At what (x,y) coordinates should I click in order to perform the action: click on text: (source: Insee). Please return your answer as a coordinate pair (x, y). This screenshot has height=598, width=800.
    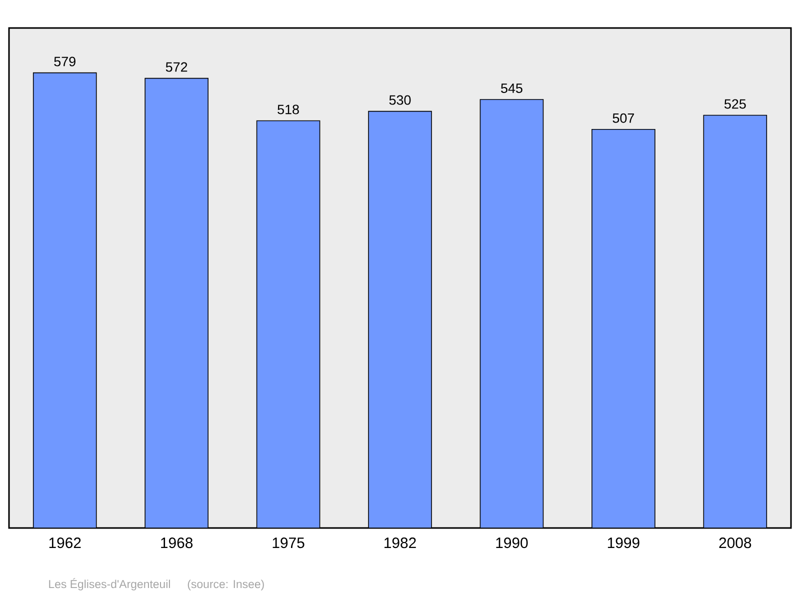
    Looking at the image, I should click on (226, 585).